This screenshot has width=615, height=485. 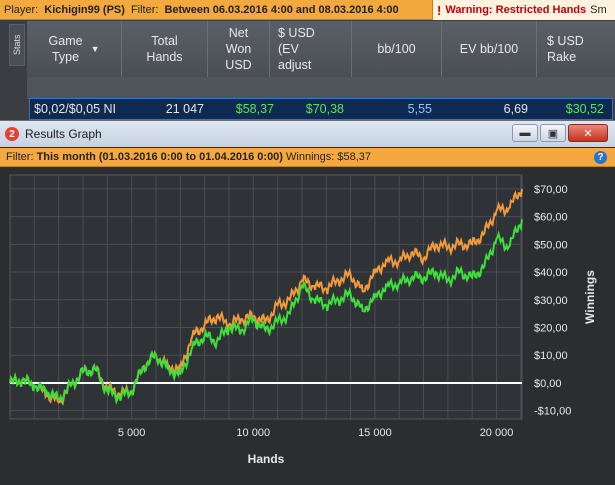 I want to click on x-tick-label: 10 000, so click(x=253, y=433).